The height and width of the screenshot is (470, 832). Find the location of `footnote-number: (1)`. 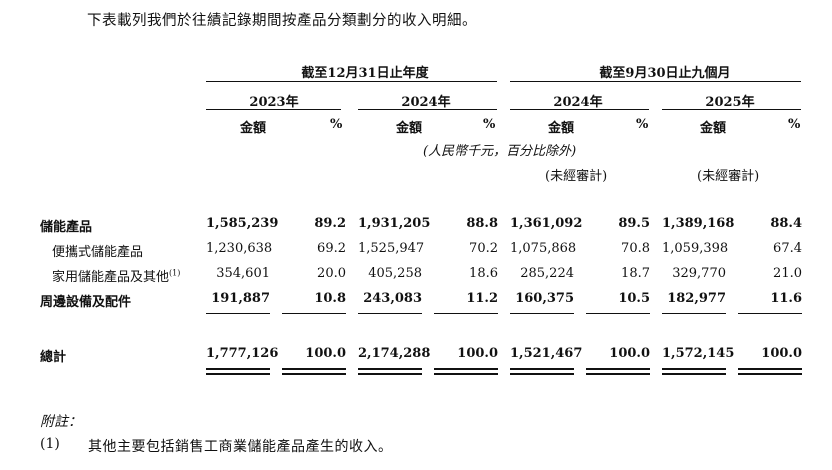

footnote-number: (1) is located at coordinates (50, 444).